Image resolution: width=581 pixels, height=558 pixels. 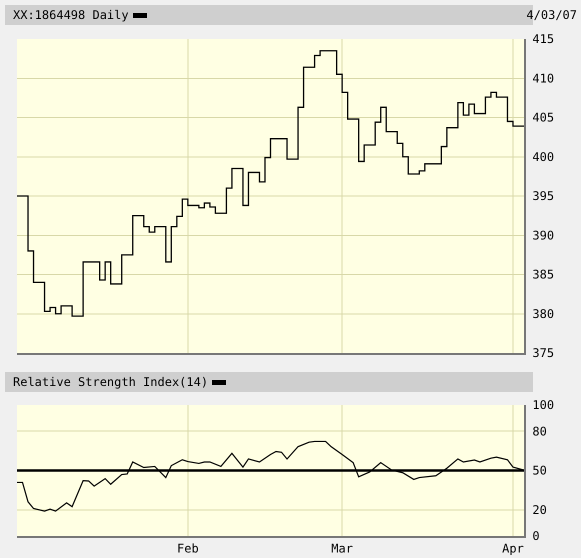 I want to click on y-tick-label: 395, so click(x=543, y=196).